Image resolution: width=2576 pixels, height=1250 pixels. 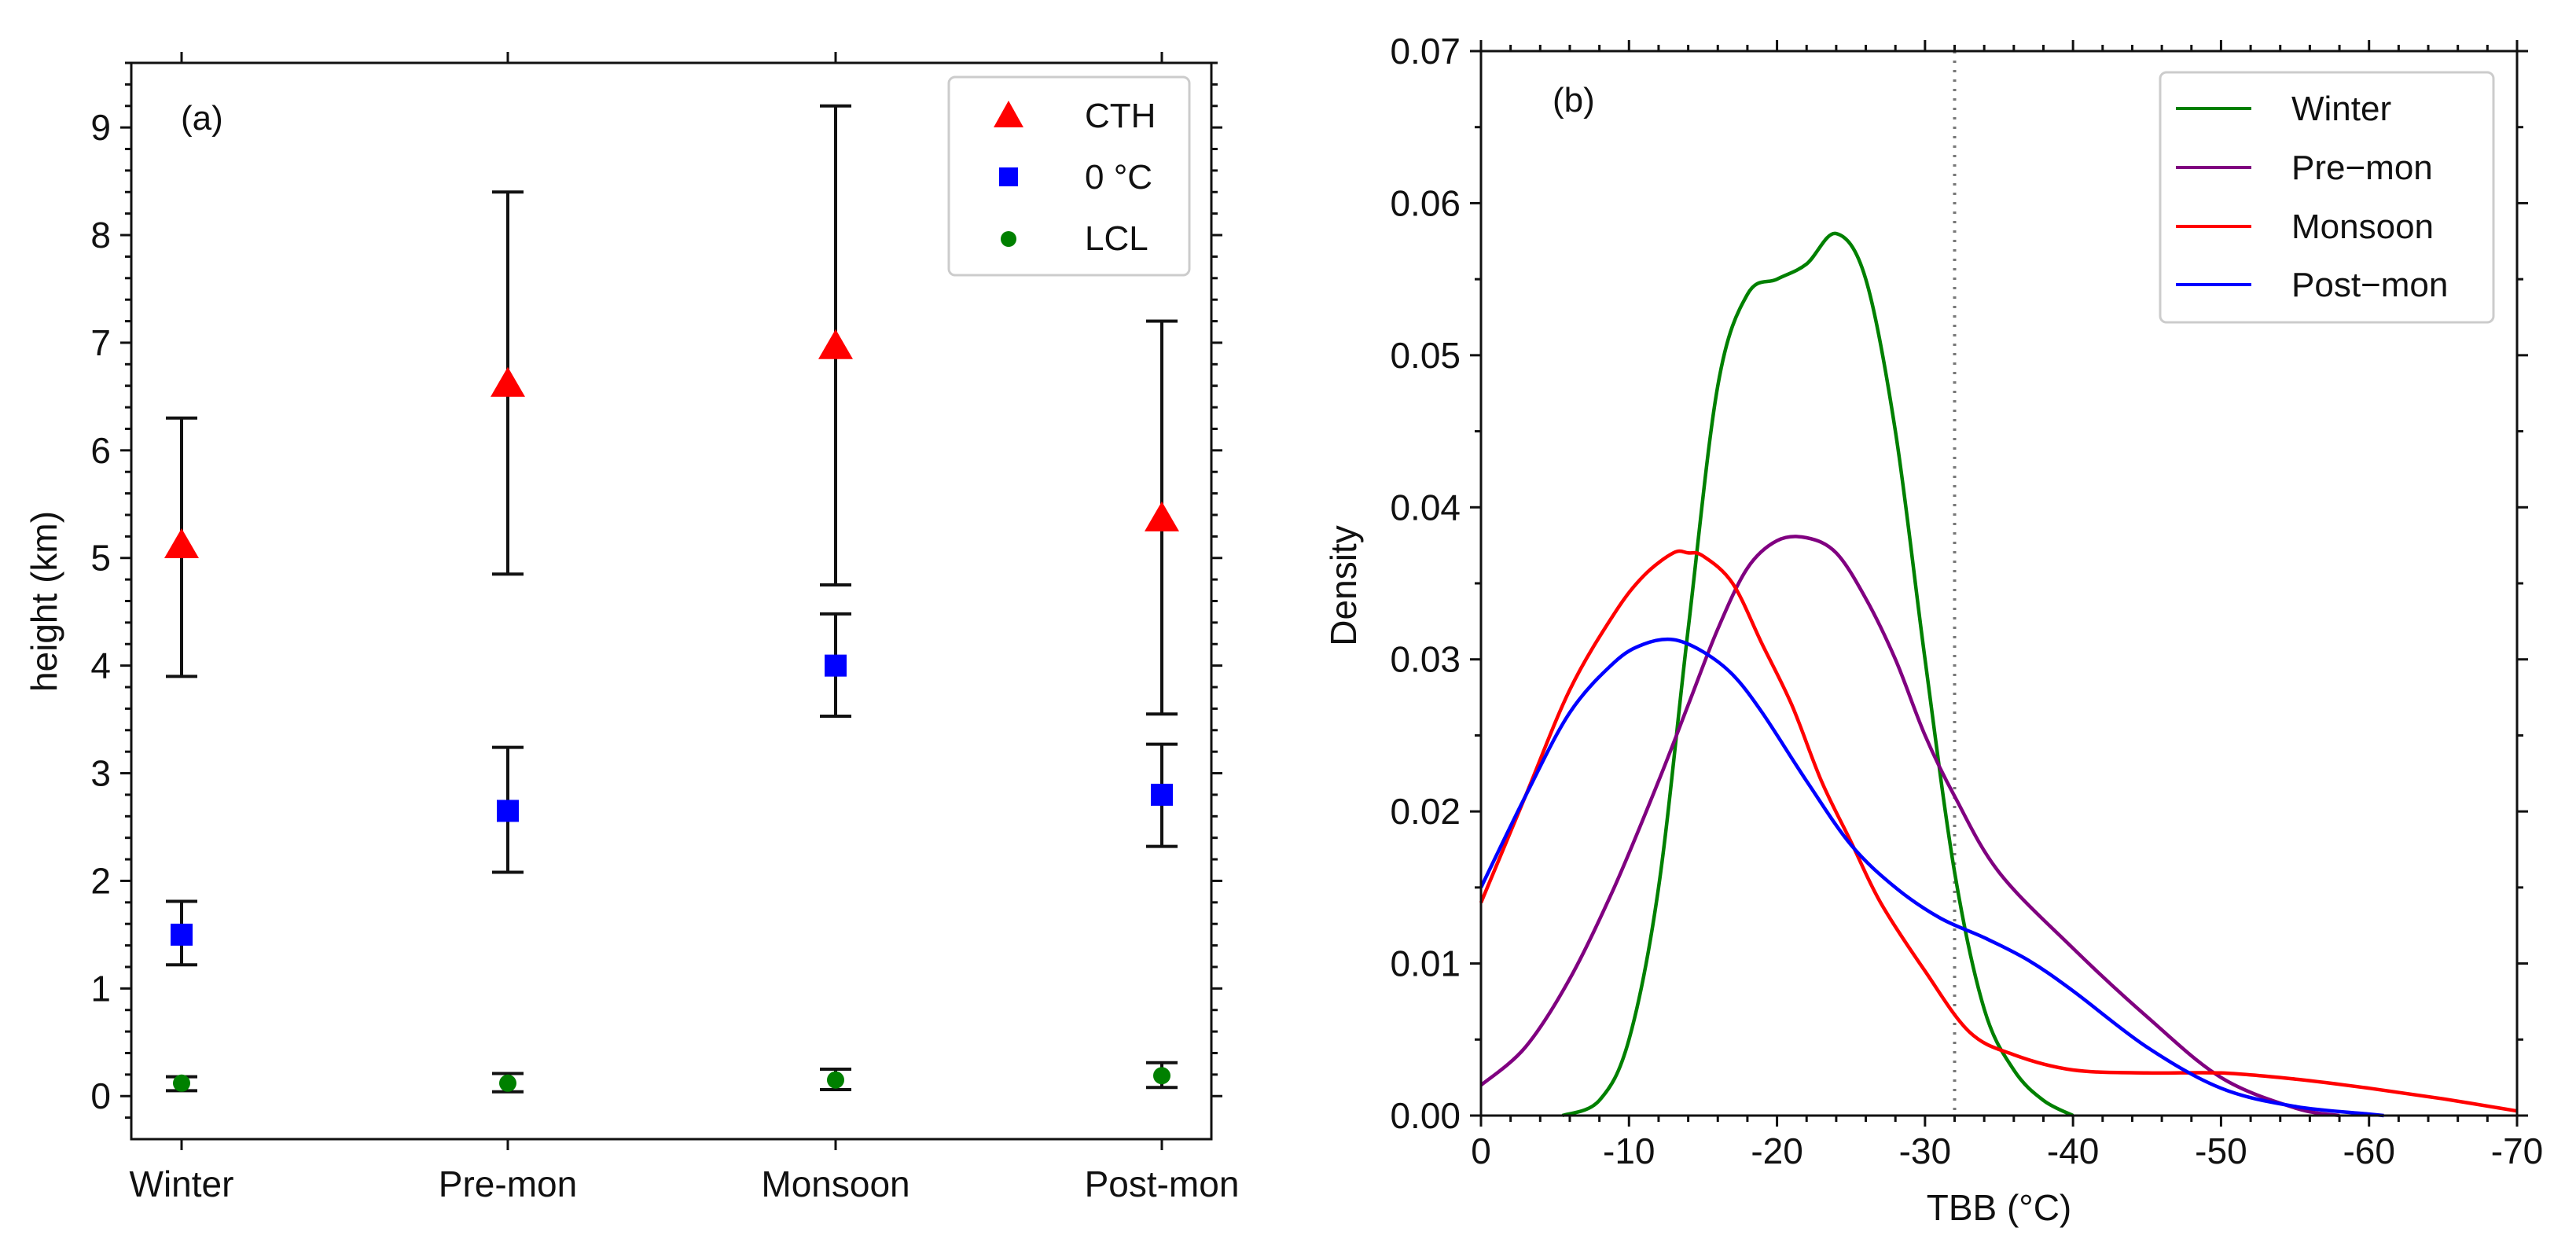 What do you see at coordinates (1425, 356) in the screenshot?
I see `b-ytick-label: 0.05` at bounding box center [1425, 356].